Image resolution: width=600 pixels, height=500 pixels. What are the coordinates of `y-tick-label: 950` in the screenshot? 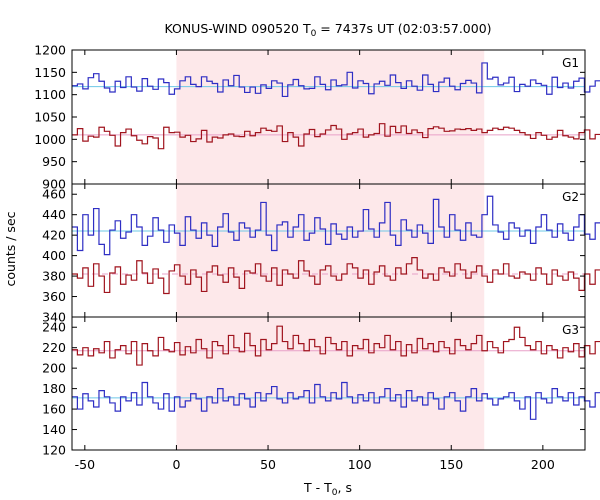 It's located at (54, 161).